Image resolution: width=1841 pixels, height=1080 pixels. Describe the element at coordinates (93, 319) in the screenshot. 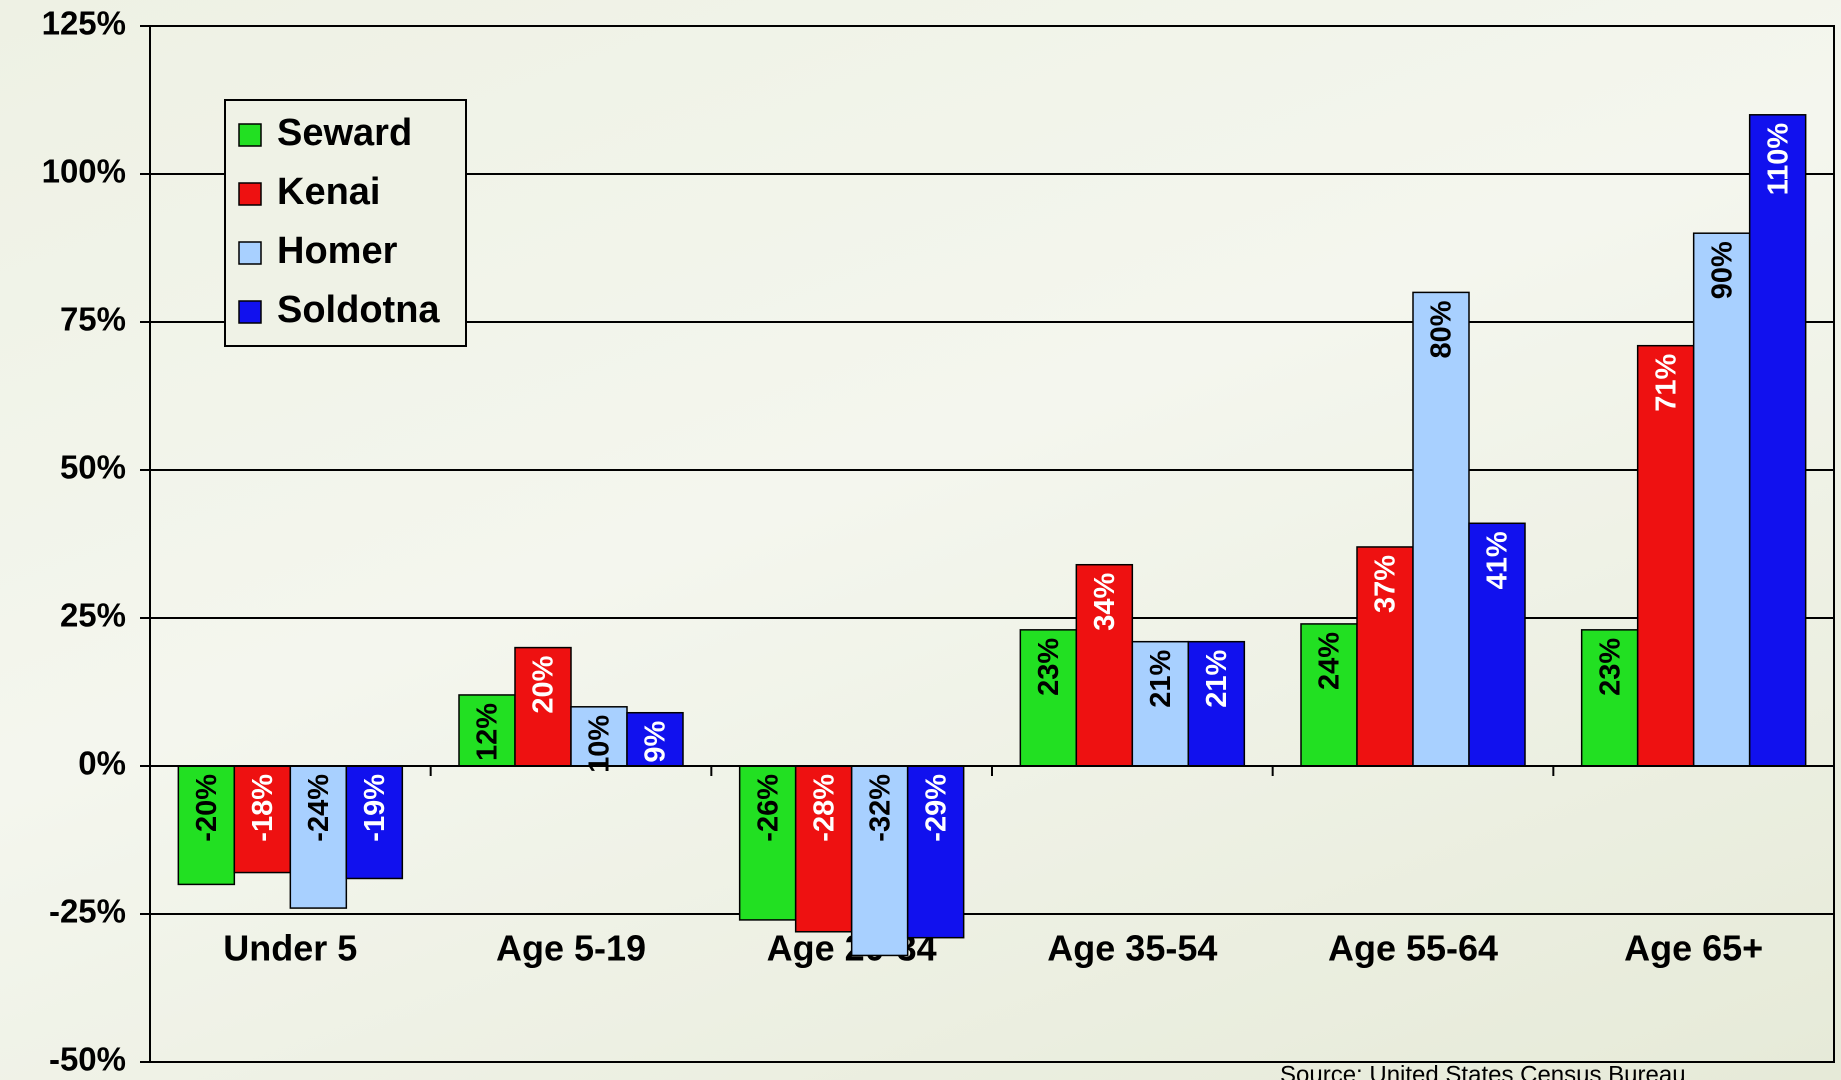

I see `y-tick-label: 75%` at that location.